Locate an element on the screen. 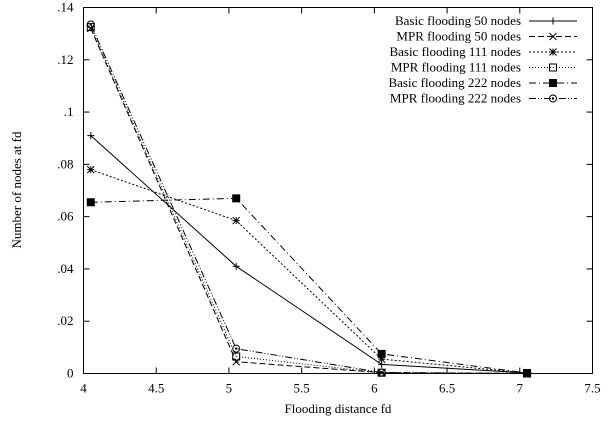 The height and width of the screenshot is (426, 609). x-tick-label: 5.5 is located at coordinates (302, 388).